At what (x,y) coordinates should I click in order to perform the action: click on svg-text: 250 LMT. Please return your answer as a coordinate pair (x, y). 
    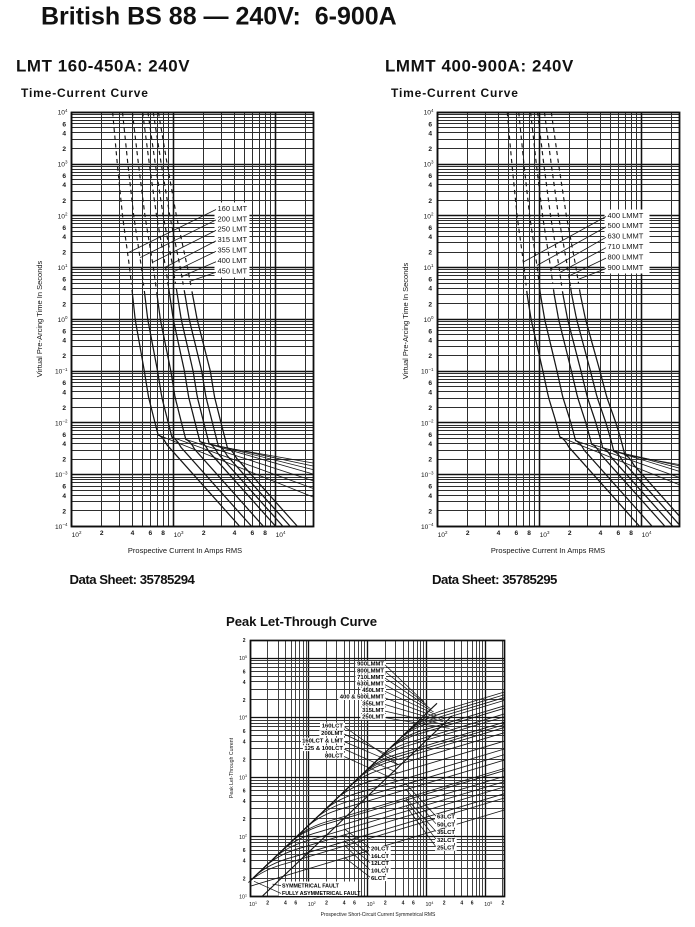
    Looking at the image, I should click on (233, 229).